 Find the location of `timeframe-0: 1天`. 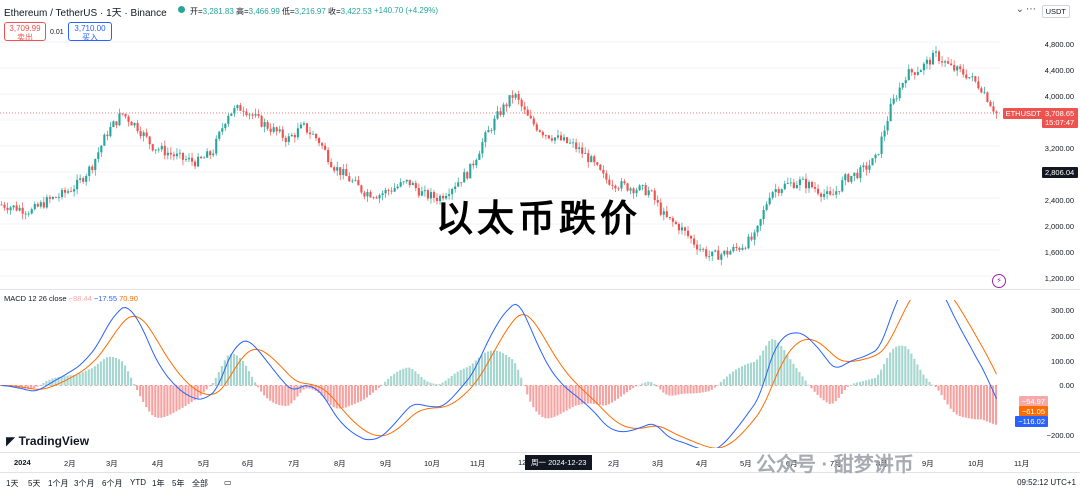

timeframe-0: 1天 is located at coordinates (12, 483).